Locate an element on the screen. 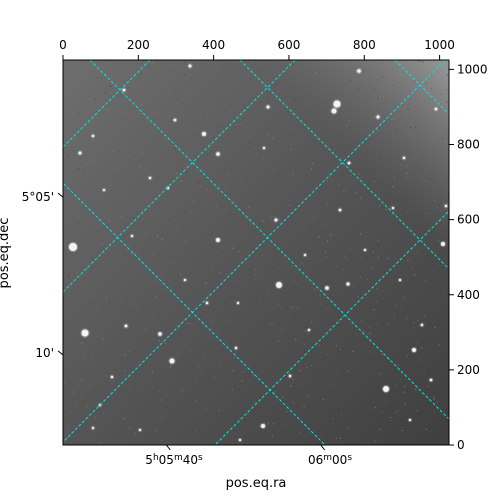  x-axis-label: pos.eq.ra is located at coordinates (256, 483).